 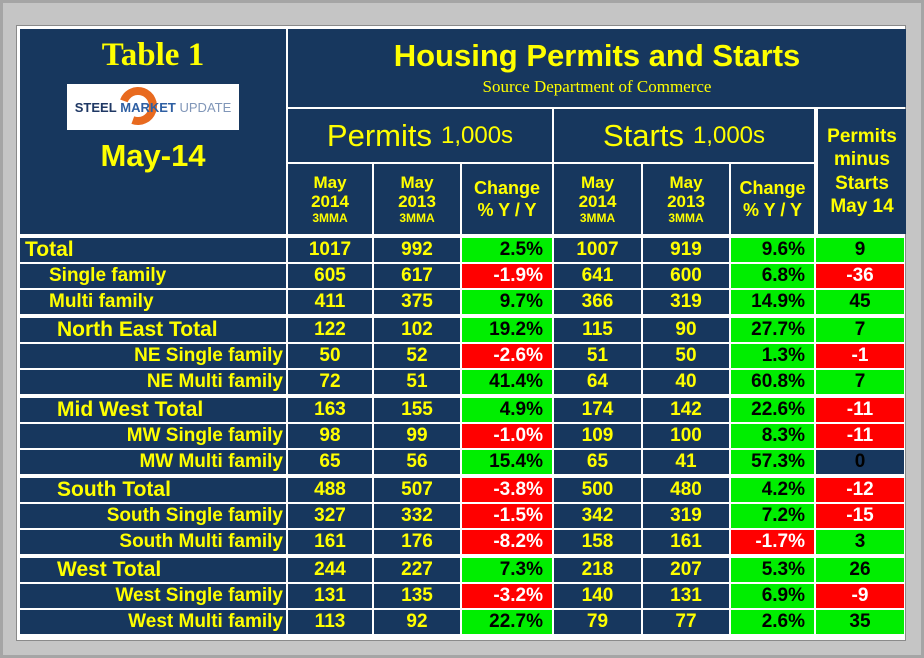 I want to click on band-row: Permits 1,000s Starts 1,000s, so click(x=552, y=135).